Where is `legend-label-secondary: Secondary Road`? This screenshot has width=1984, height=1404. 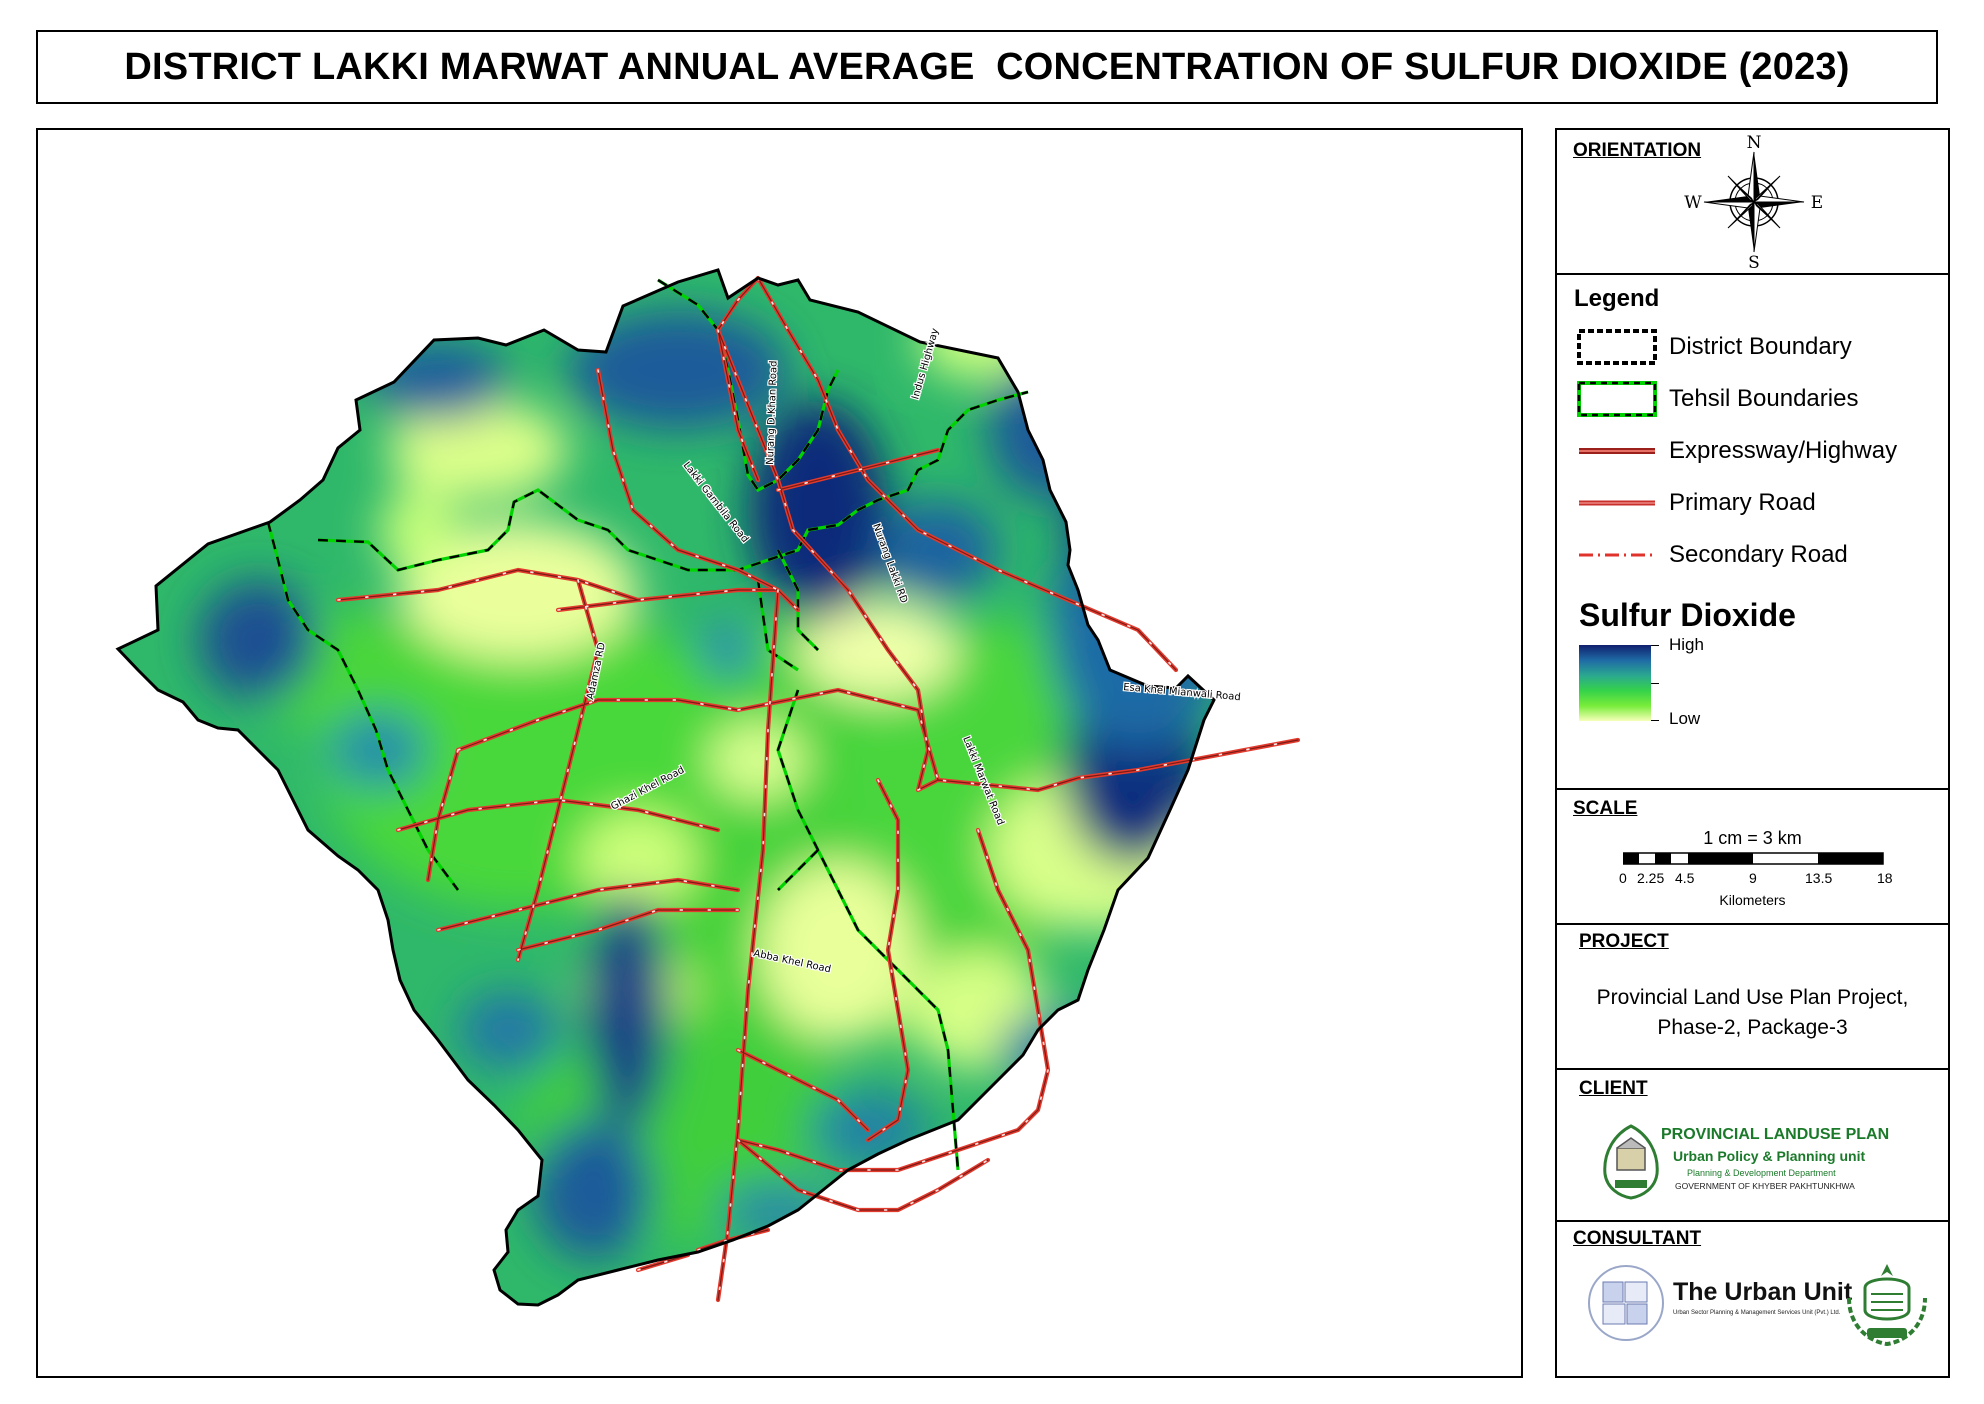 legend-label-secondary: Secondary Road is located at coordinates (1758, 554).